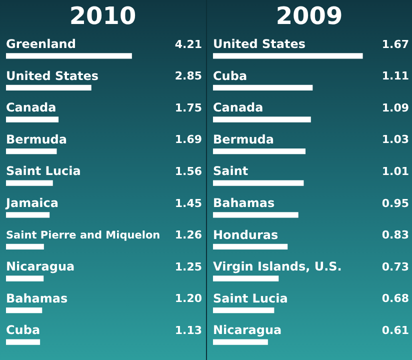  What do you see at coordinates (188, 235) in the screenshot?
I see `data-label: 1.26` at bounding box center [188, 235].